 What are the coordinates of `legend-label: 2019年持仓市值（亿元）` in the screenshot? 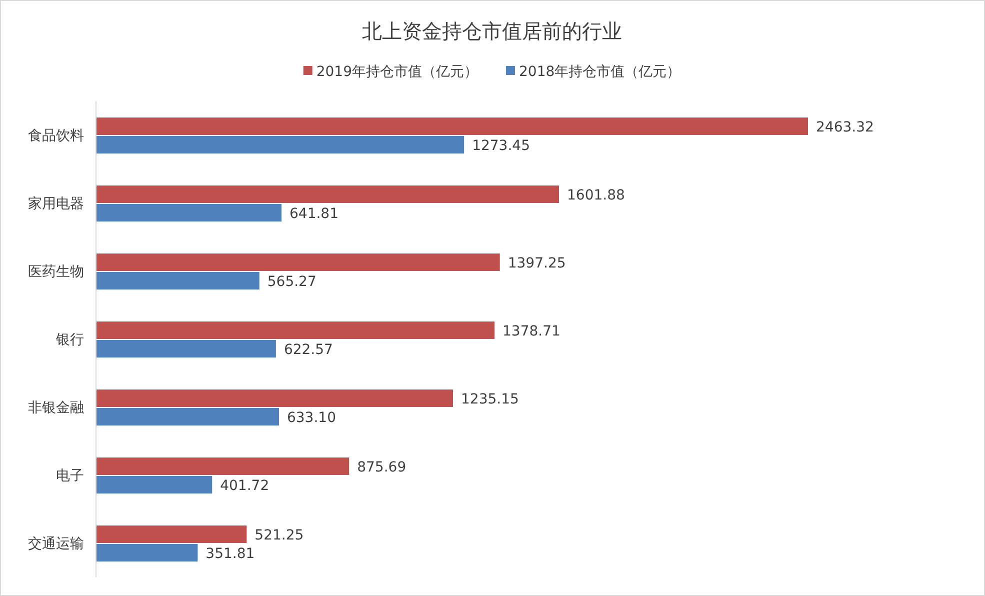 It's located at (397, 72).